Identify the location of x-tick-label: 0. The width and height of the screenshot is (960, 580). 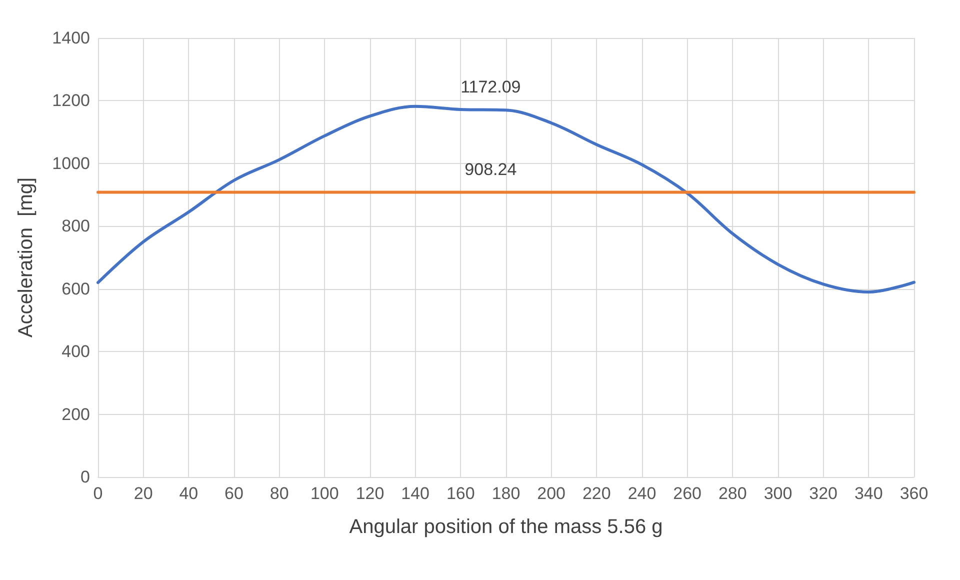
(98, 493).